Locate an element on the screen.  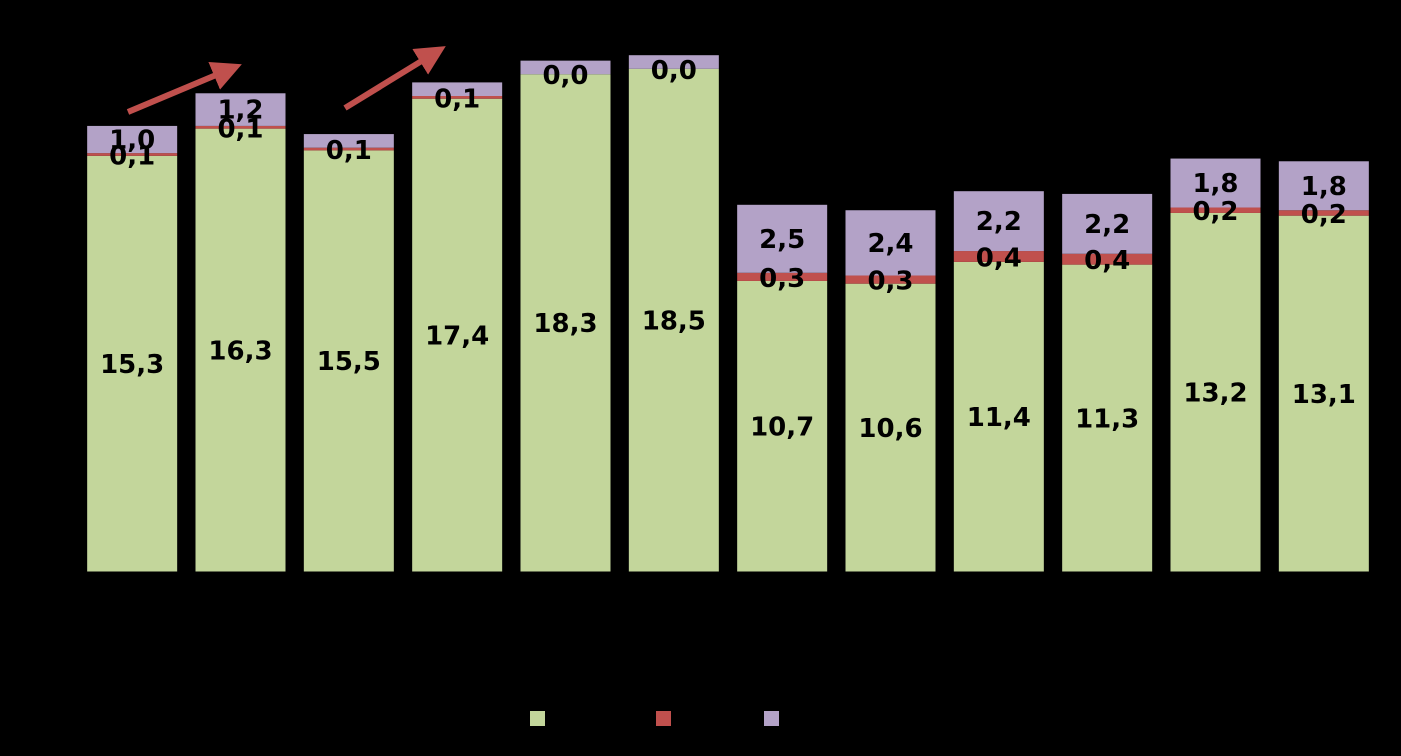
data-label-1-5: 0,0 is located at coordinates (674, 71).